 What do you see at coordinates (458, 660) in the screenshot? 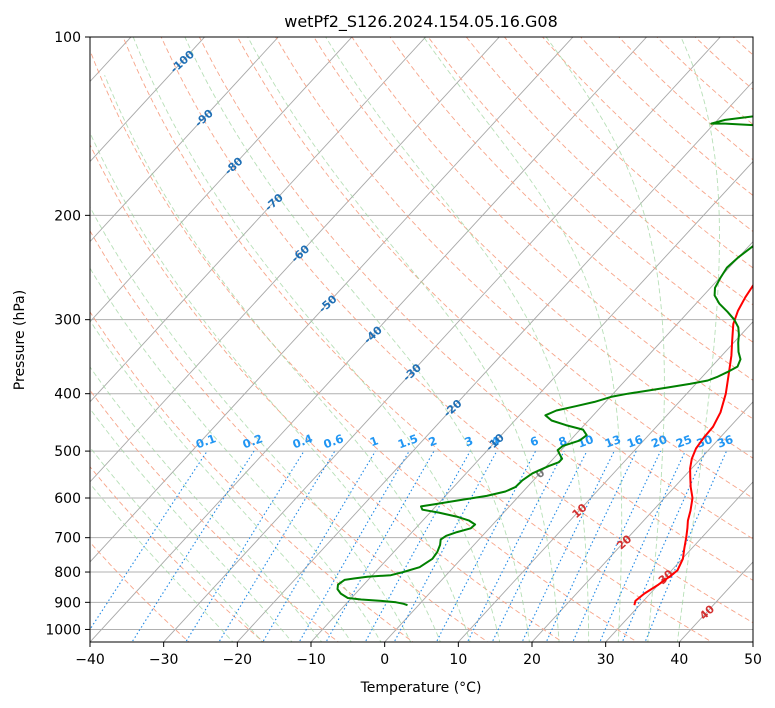
I see `x-tick-label: 10` at bounding box center [458, 660].